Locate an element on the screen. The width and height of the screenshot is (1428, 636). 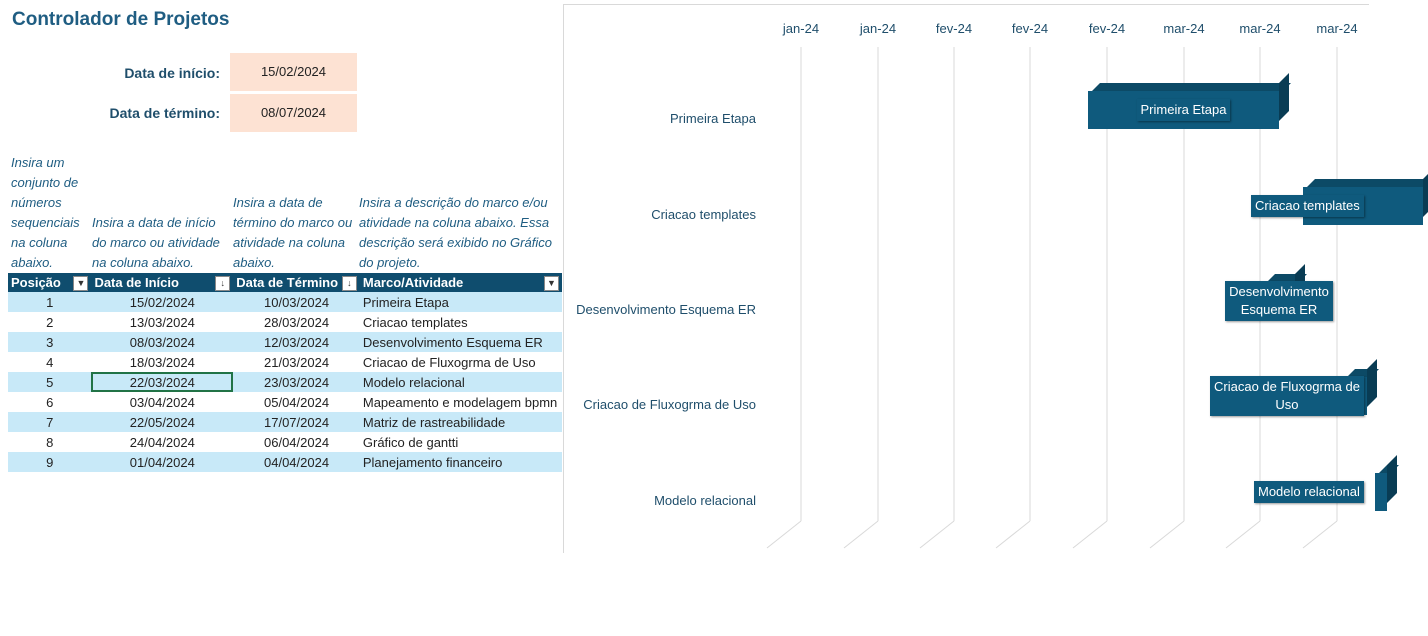
milestone-cell: Gráfico de gantti is located at coordinates (410, 442).